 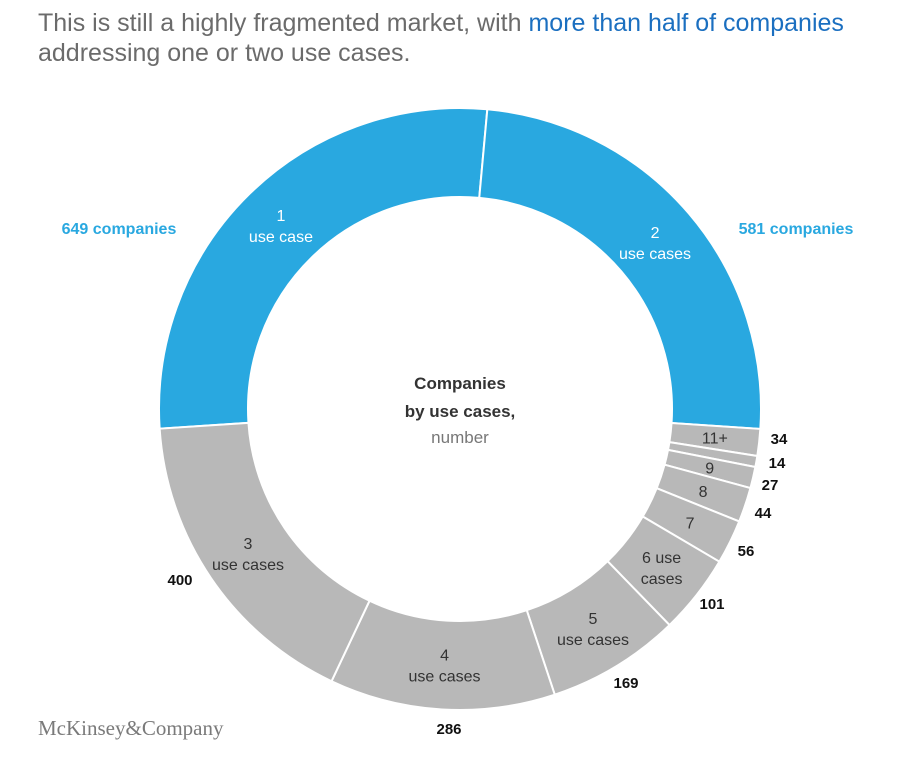 I want to click on center-label-unit: number, so click(x=460, y=437).